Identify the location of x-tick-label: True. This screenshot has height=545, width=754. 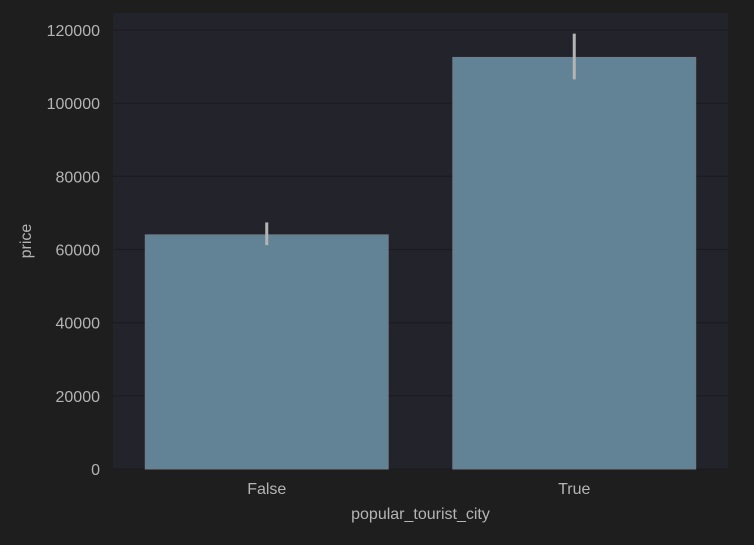
(574, 489).